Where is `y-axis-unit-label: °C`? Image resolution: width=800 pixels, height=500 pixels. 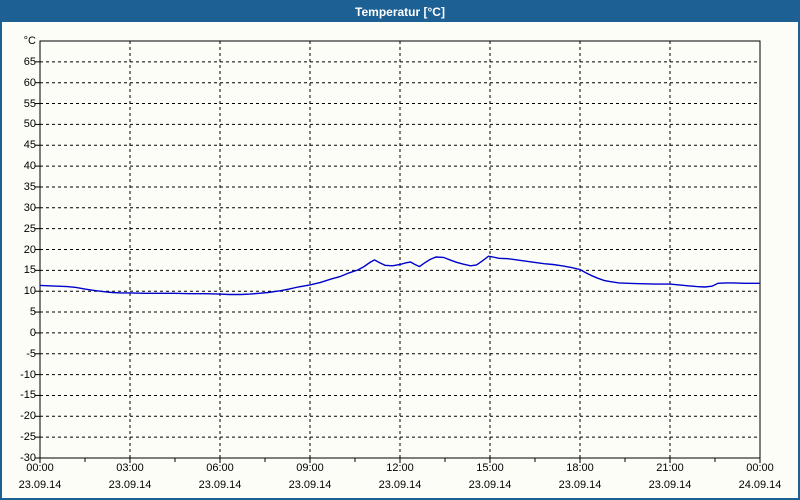
y-axis-unit-label: °C is located at coordinates (29, 41).